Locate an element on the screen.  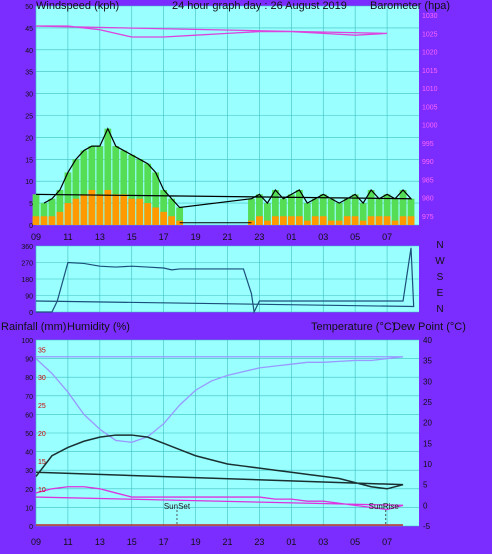
rainfall-axis-title: Rainfall (mm) is located at coordinates (34, 327).